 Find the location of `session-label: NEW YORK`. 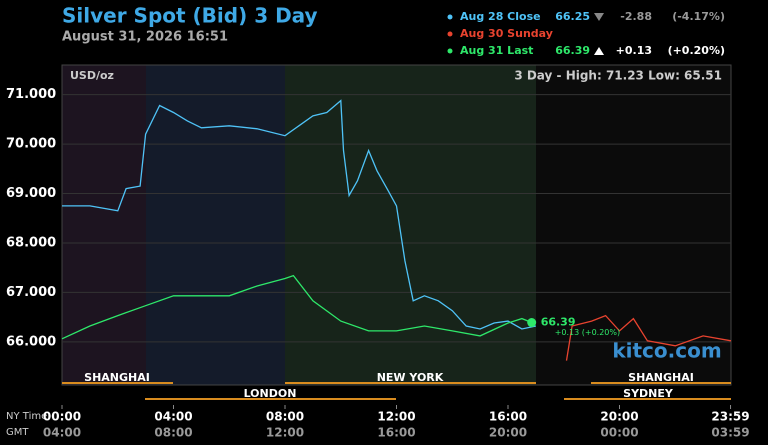

session-label: NEW YORK is located at coordinates (410, 377).